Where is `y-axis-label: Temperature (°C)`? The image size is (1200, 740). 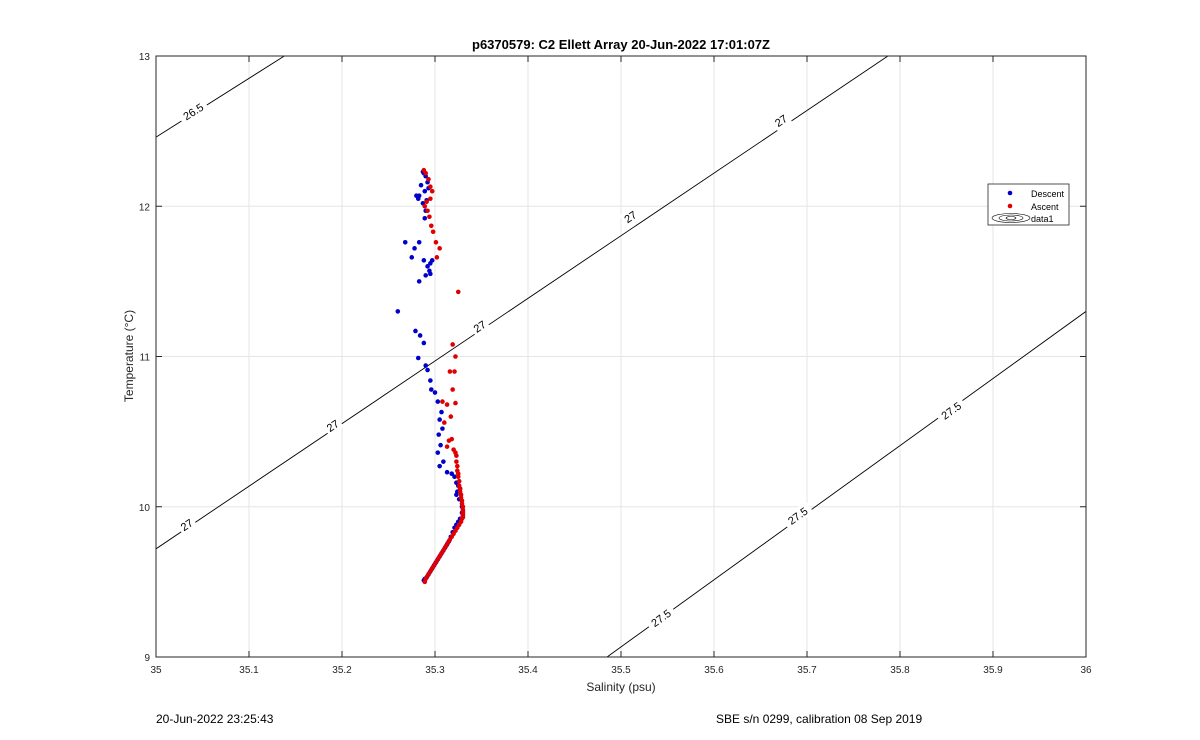 y-axis-label: Temperature (°C) is located at coordinates (129, 356).